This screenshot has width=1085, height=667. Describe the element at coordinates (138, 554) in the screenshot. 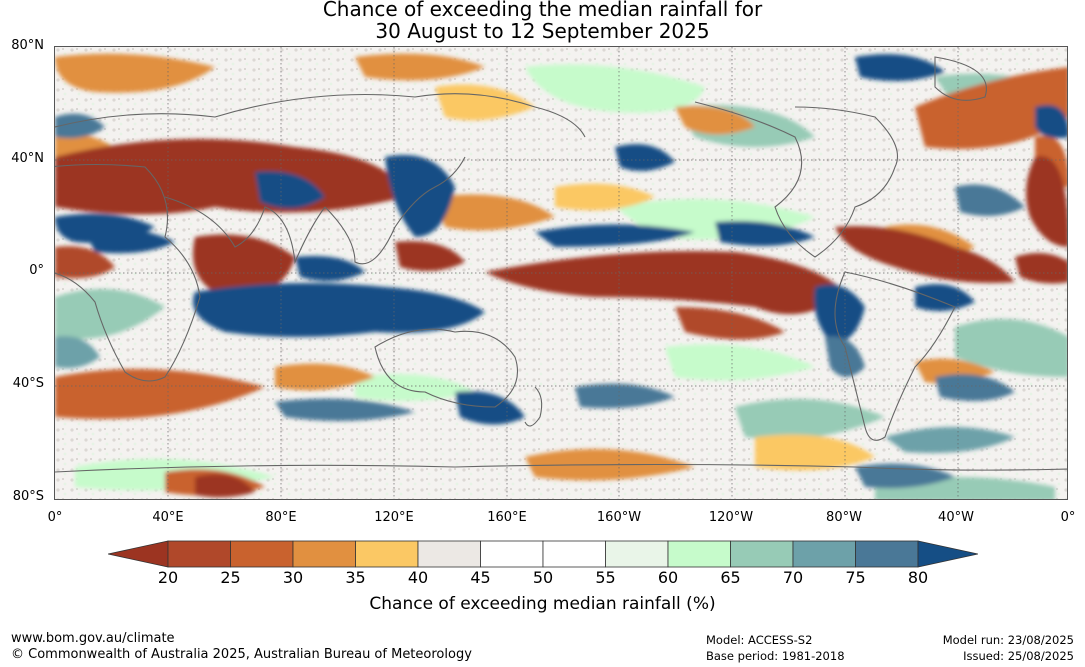

I see `colorbar-extend-low` at that location.